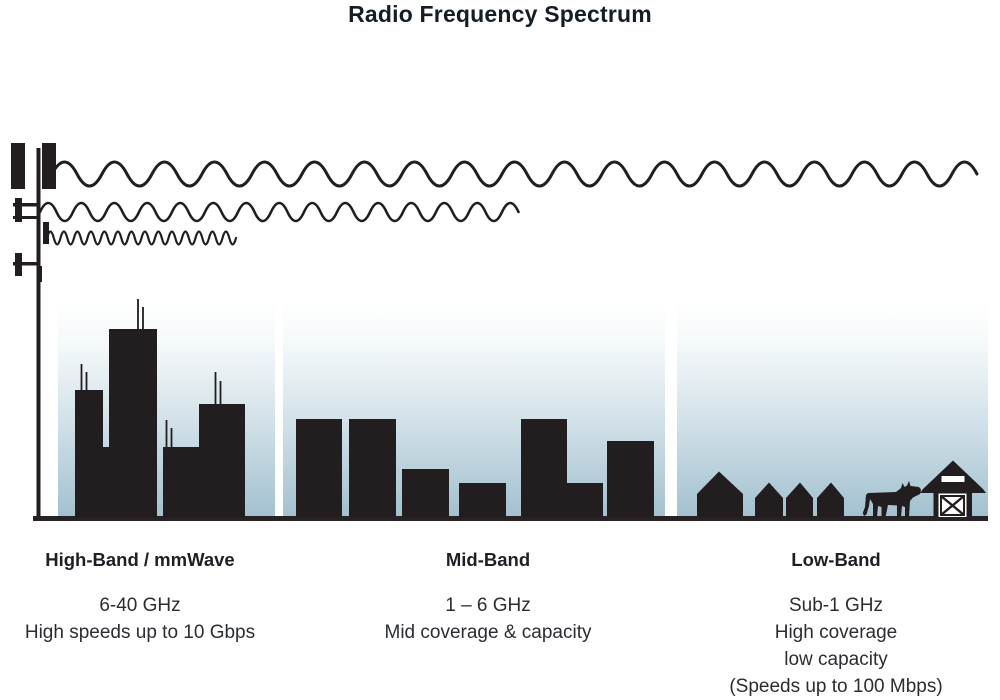 This screenshot has height=700, width=1000. What do you see at coordinates (500, 14) in the screenshot?
I see `page-title: Radio Frequency Spectrum` at bounding box center [500, 14].